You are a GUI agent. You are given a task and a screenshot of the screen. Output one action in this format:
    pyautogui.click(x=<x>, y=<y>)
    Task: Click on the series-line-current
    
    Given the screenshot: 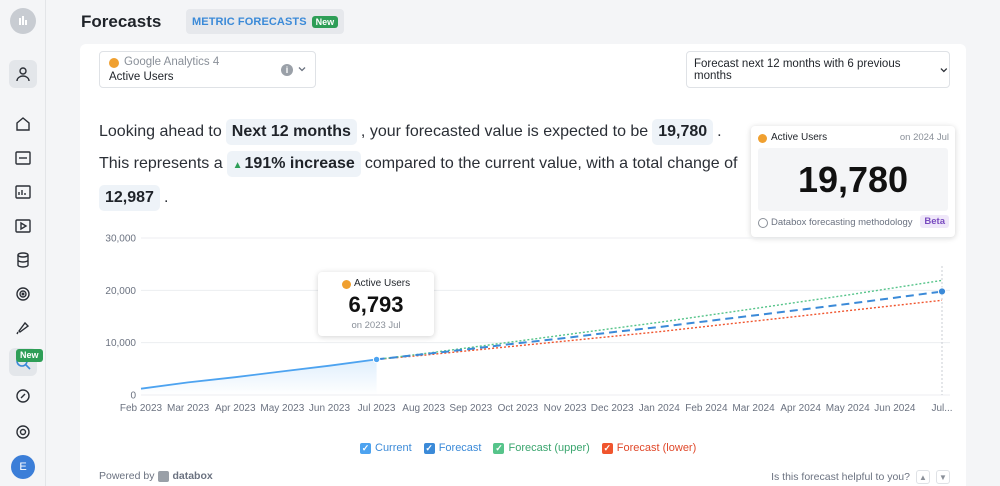 What is the action you would take?
    pyautogui.click(x=258, y=374)
    